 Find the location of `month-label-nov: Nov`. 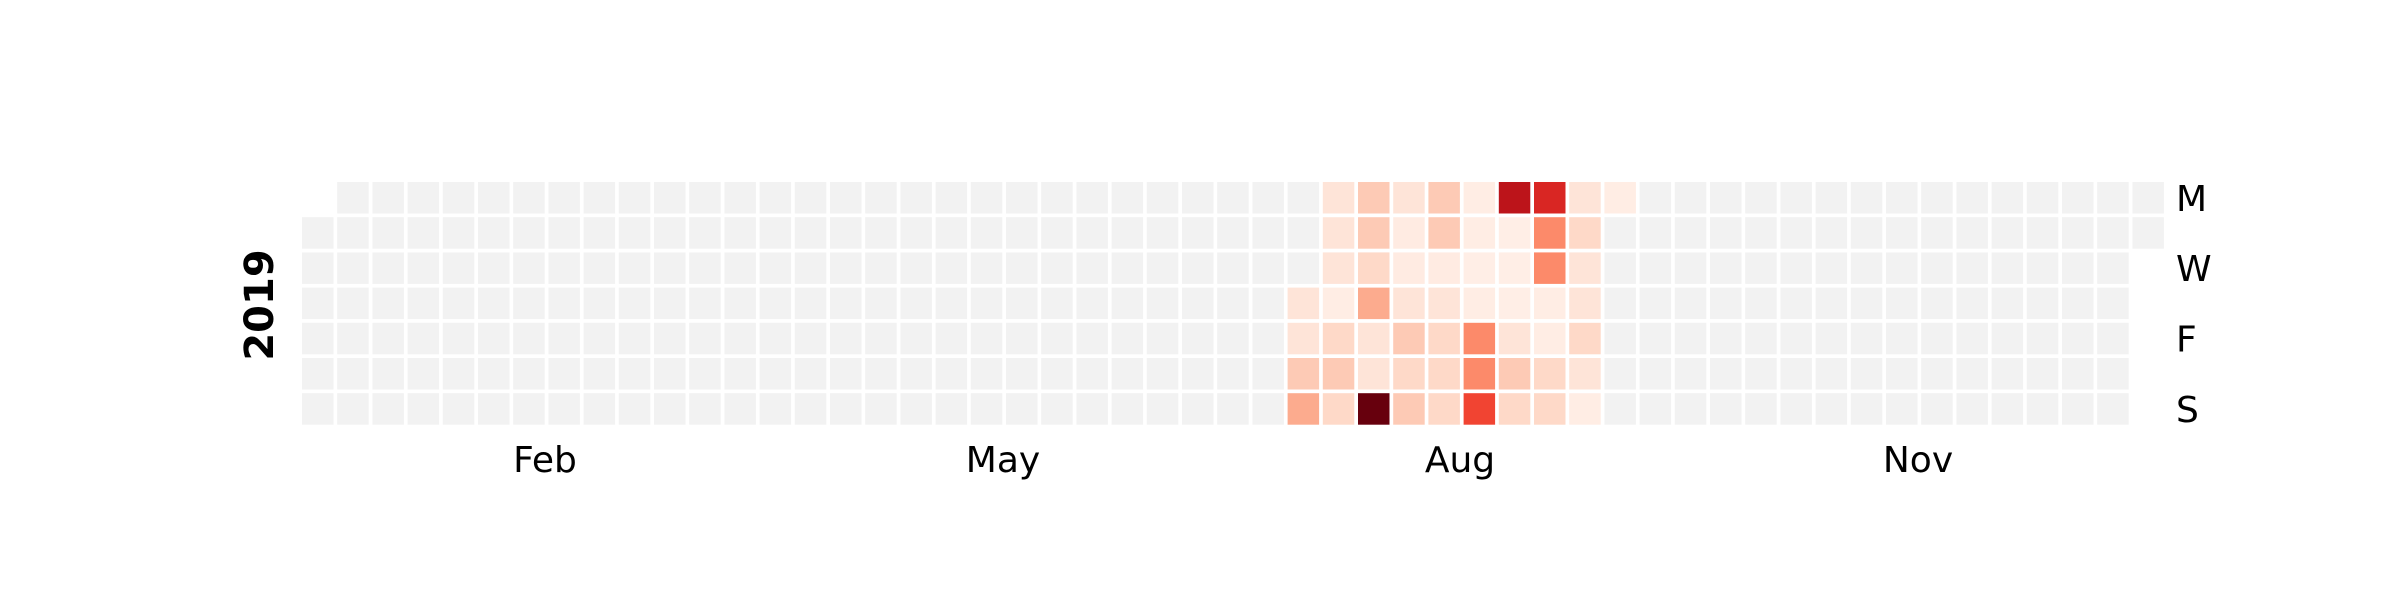

month-label-nov: Nov is located at coordinates (1918, 460).